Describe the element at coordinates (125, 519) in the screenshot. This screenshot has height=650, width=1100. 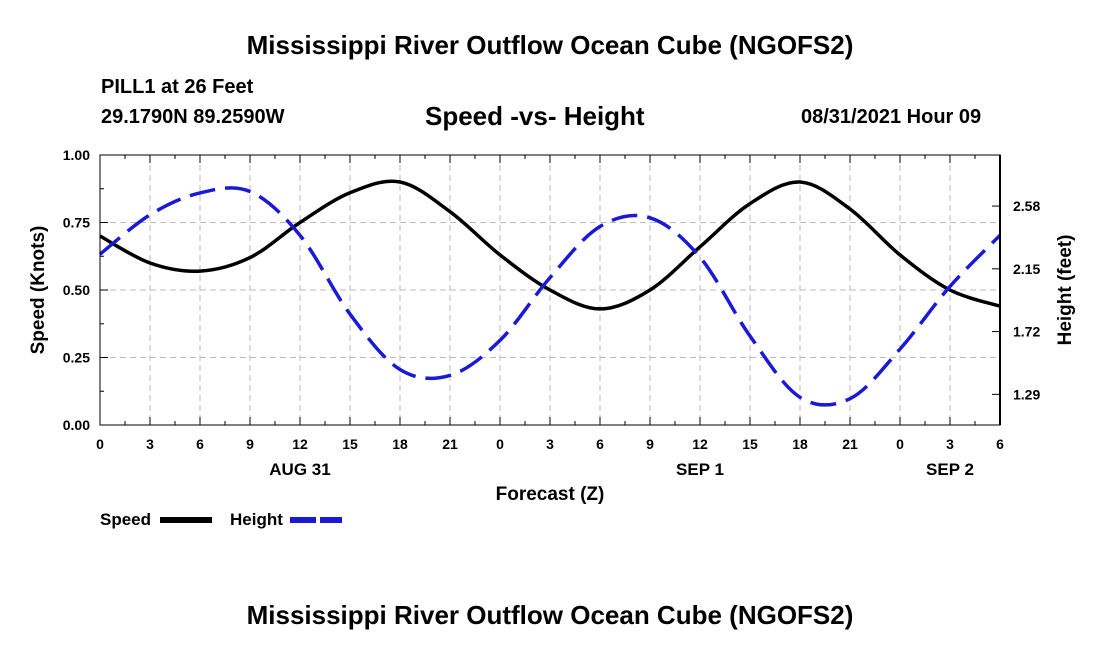
I see `legend-speed-label: Speed` at that location.